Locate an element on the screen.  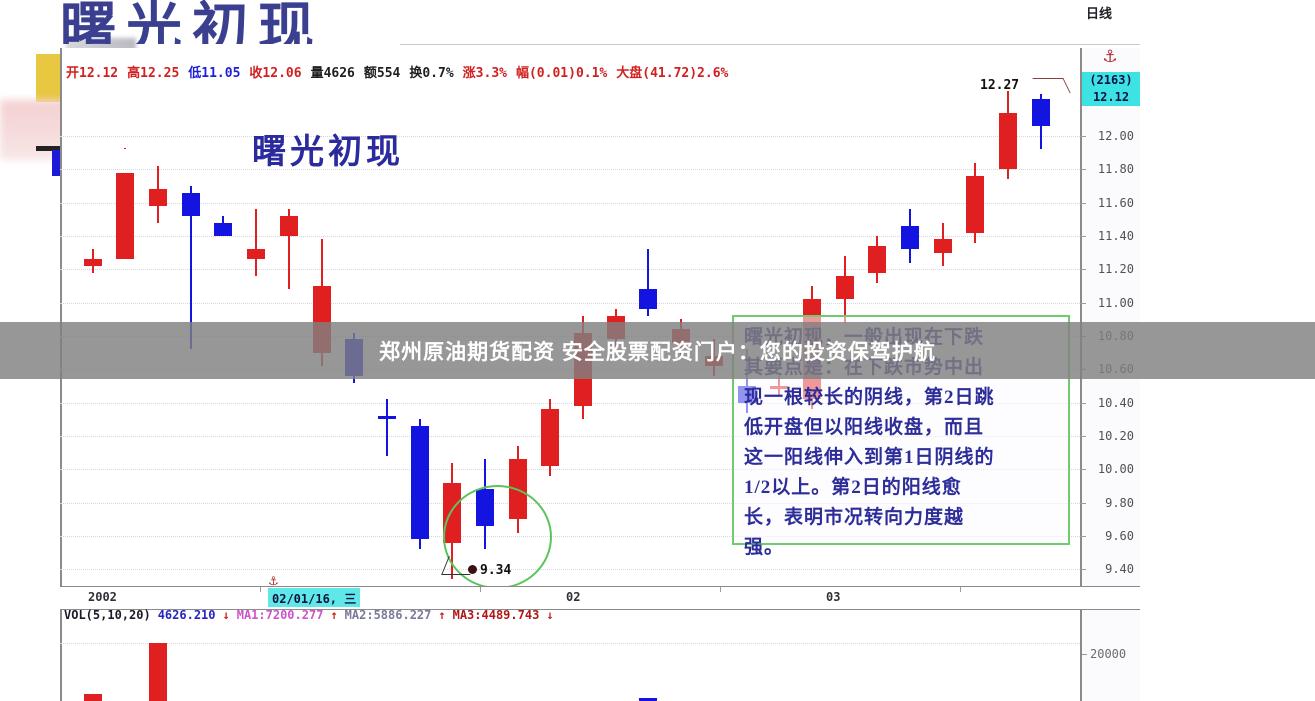
x-axis-month: 02 is located at coordinates (573, 597).